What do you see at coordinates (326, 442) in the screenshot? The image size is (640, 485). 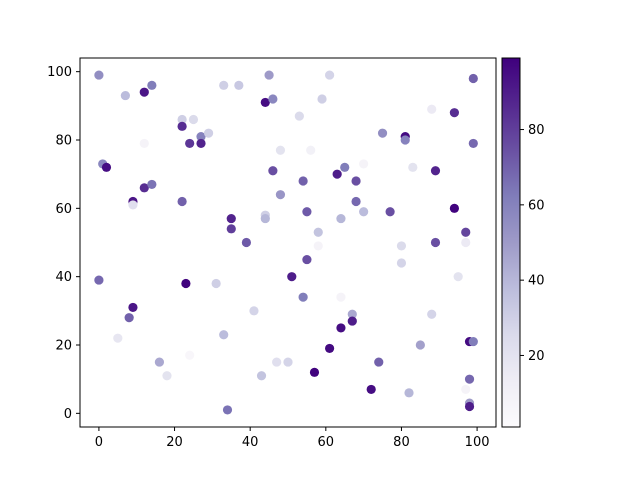 I see `x-tick-label: 60` at bounding box center [326, 442].